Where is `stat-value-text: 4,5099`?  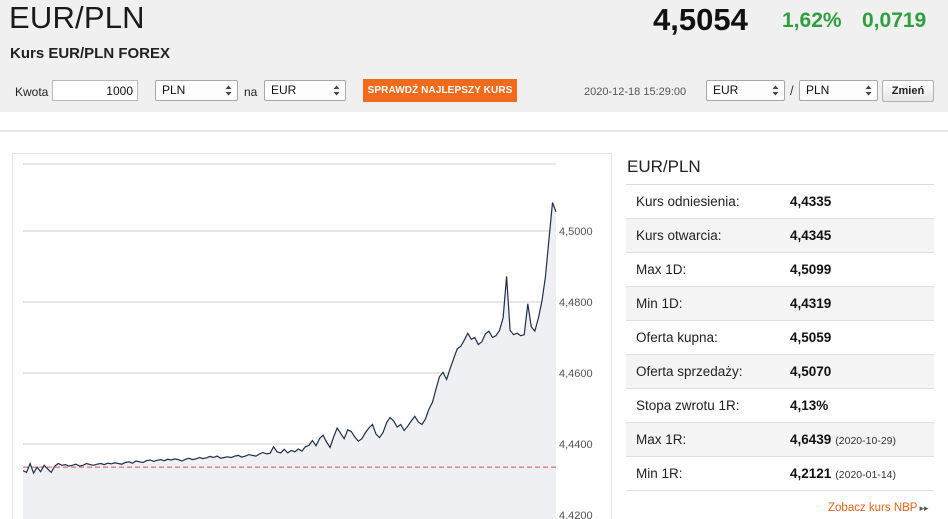 stat-value-text: 4,5099 is located at coordinates (811, 269).